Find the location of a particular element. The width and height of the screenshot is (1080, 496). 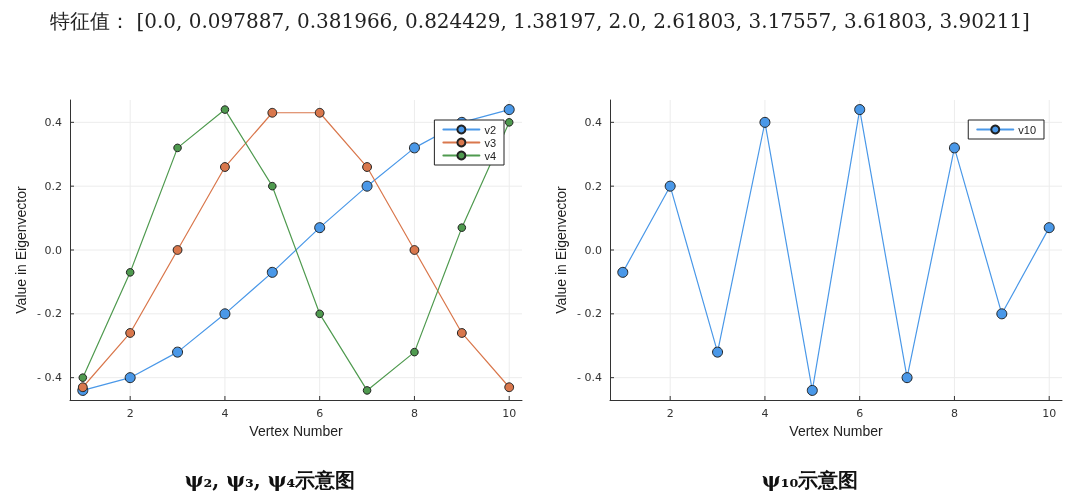

legend-label: v2 is located at coordinates (490, 129).